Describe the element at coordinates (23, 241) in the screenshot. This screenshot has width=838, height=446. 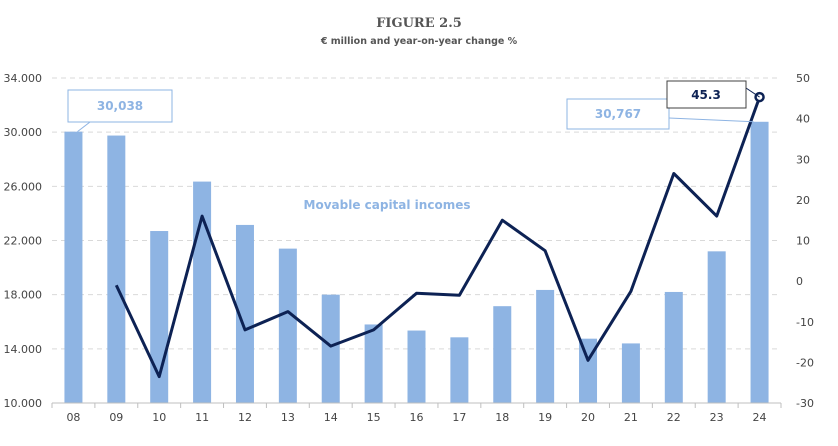
I see `y-left-tick-label: 22.000` at that location.